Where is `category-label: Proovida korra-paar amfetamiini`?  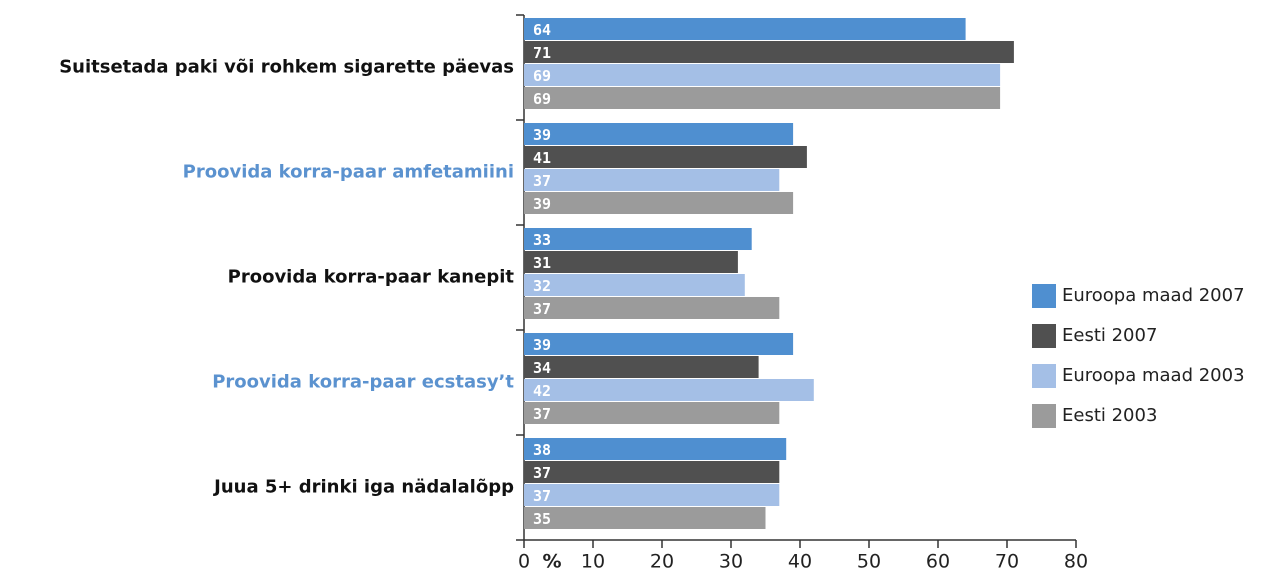
category-label: Proovida korra-paar amfetamiini is located at coordinates (348, 172).